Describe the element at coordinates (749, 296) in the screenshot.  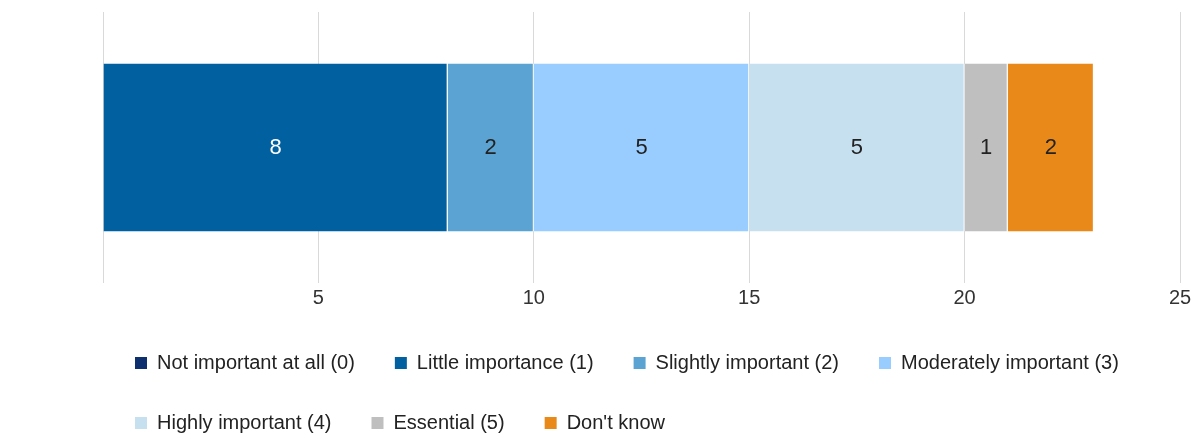
I see `x-tick-label: 15` at that location.